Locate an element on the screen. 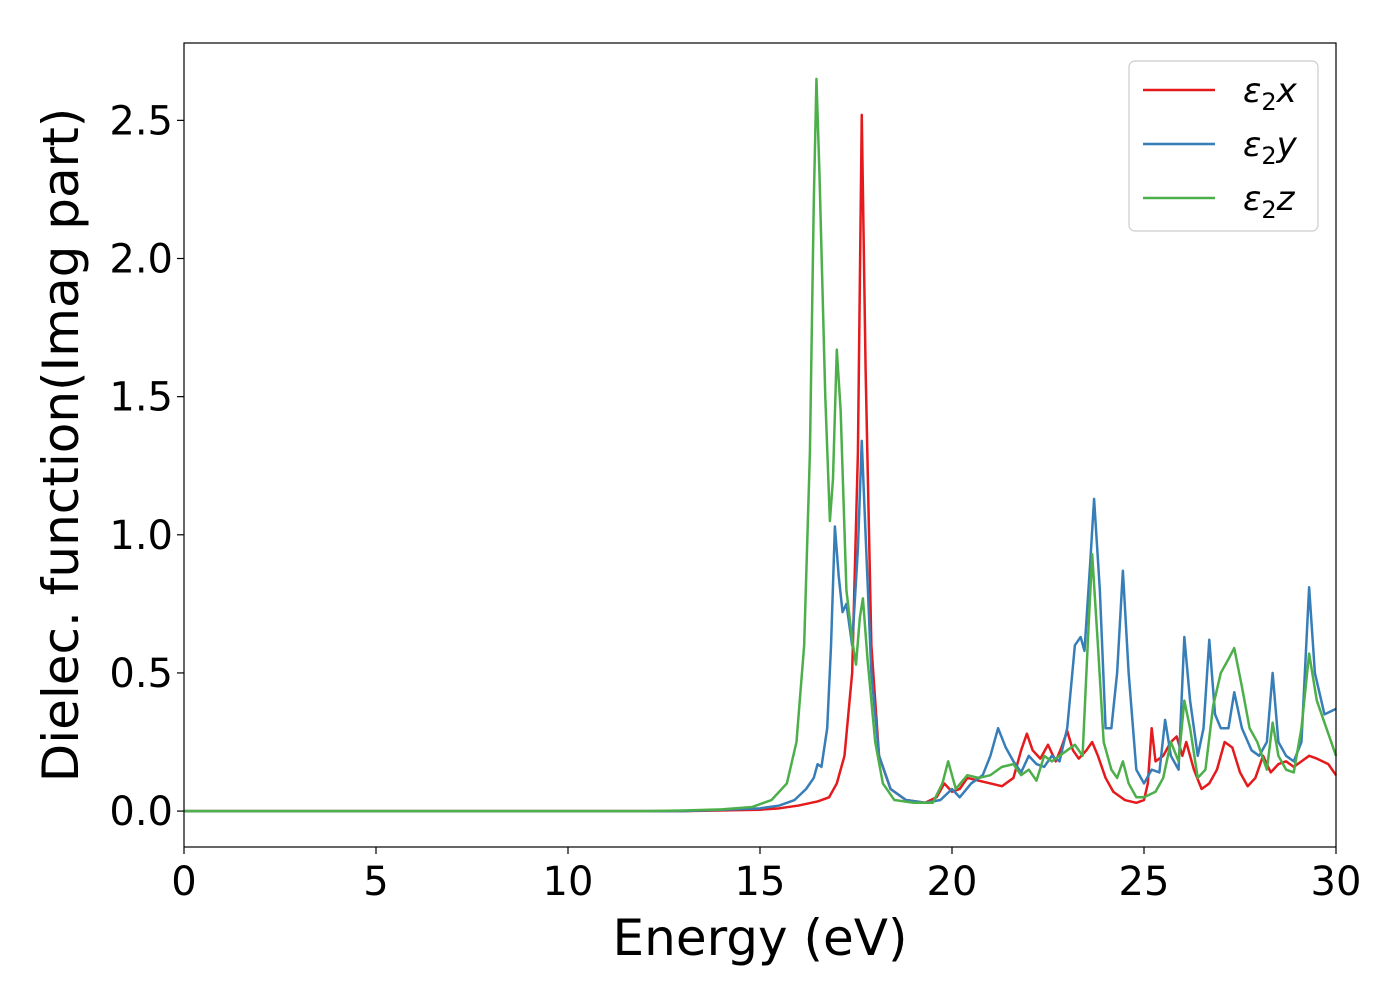  x-tick-label: 5 is located at coordinates (375, 882).